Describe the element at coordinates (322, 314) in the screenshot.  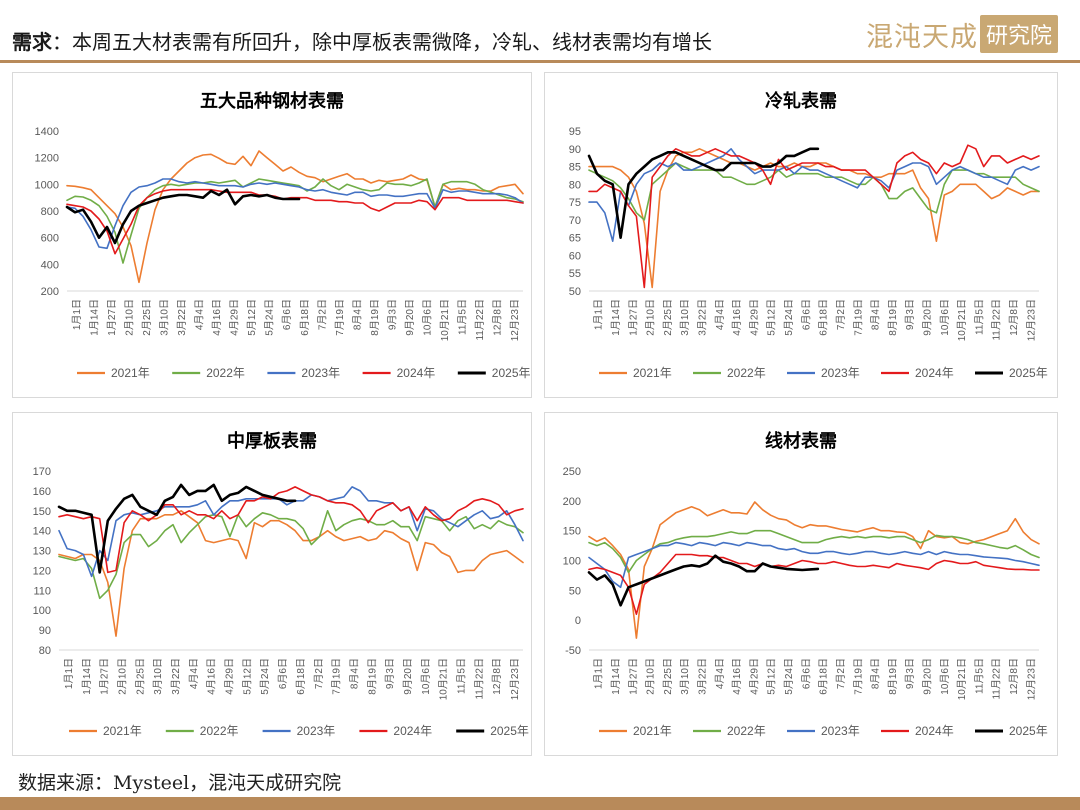
I see `x-tick-label: 7月2日` at that location.